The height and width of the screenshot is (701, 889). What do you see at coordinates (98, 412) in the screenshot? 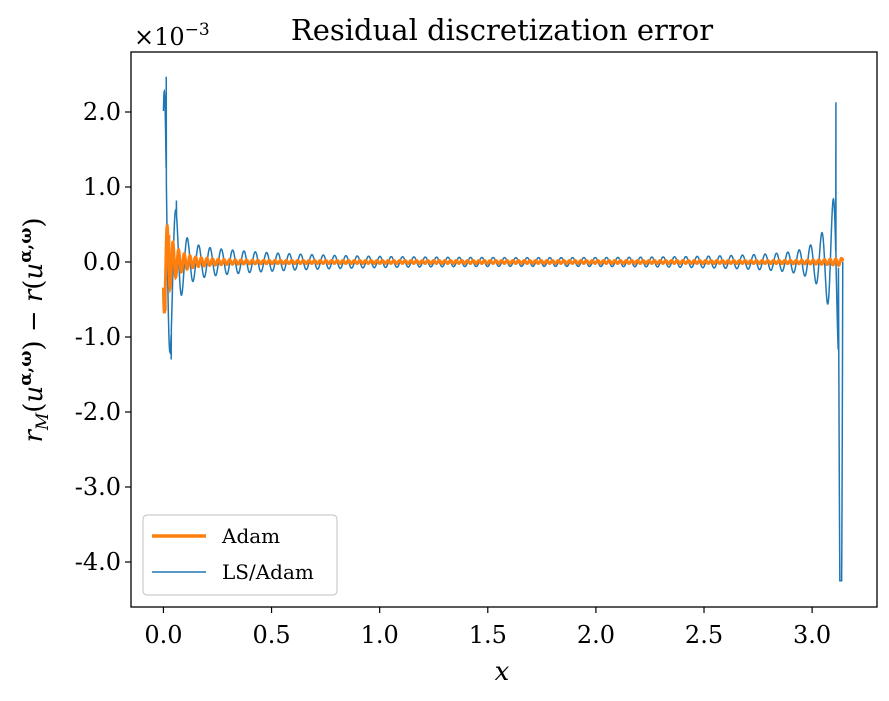
I see `y-tick-label: -2.0` at bounding box center [98, 412].